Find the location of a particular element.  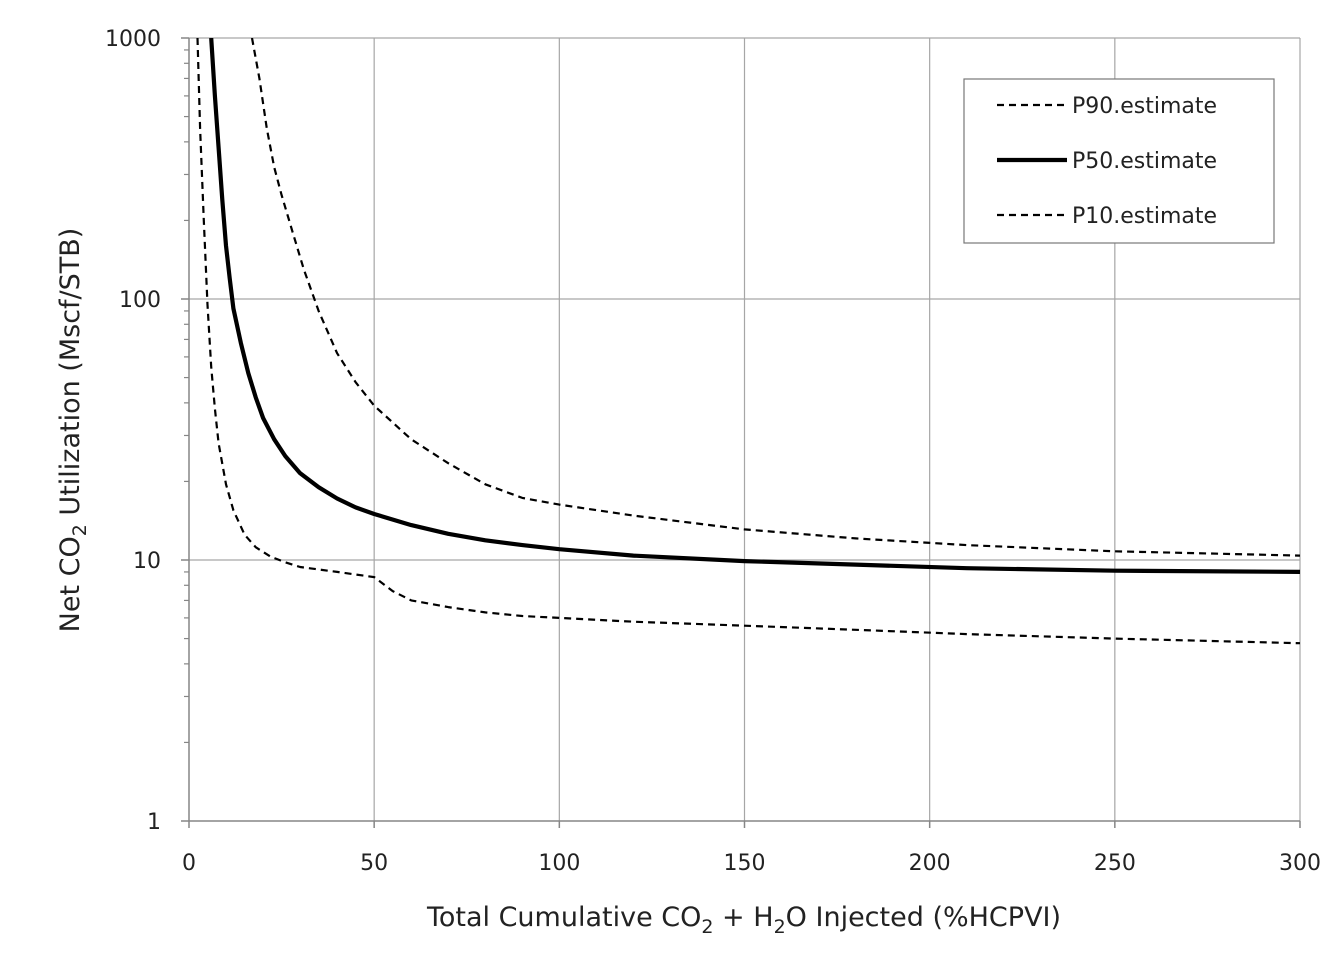

x-tick-label: 100 is located at coordinates (559, 863).